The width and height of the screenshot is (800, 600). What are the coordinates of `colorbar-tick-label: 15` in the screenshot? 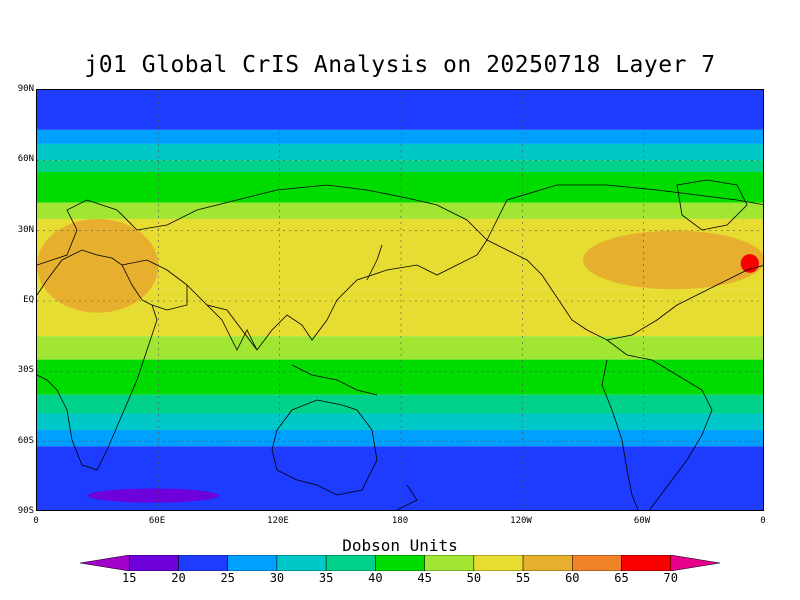 It's located at (129, 578).